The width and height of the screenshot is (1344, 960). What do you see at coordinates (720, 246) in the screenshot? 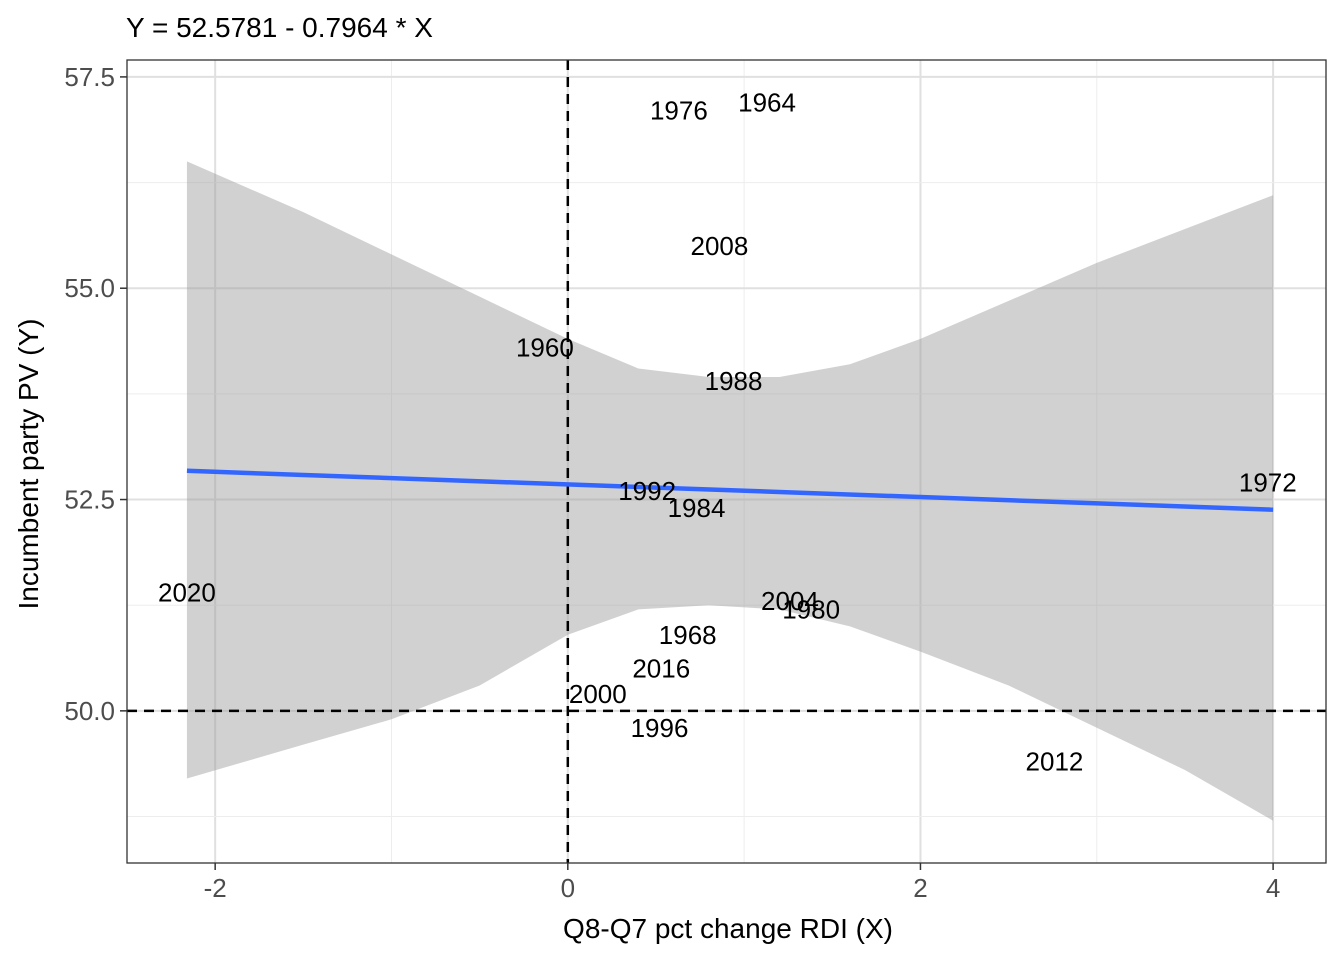
I see `point-label-2008: 2008` at bounding box center [720, 246].